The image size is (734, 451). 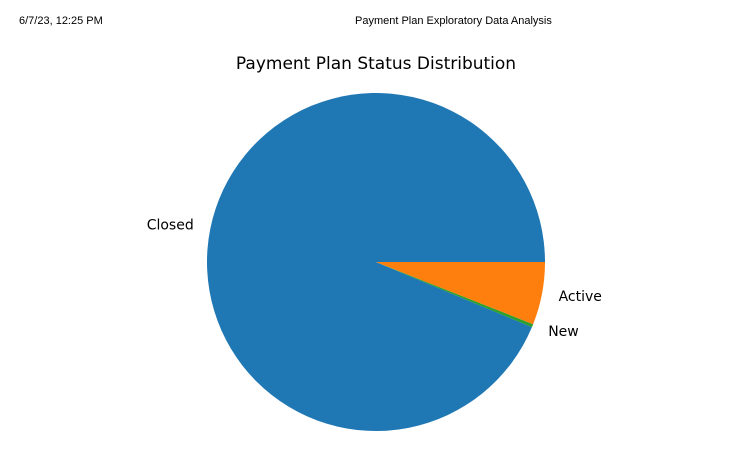 I want to click on pie-slice-active, so click(x=460, y=293).